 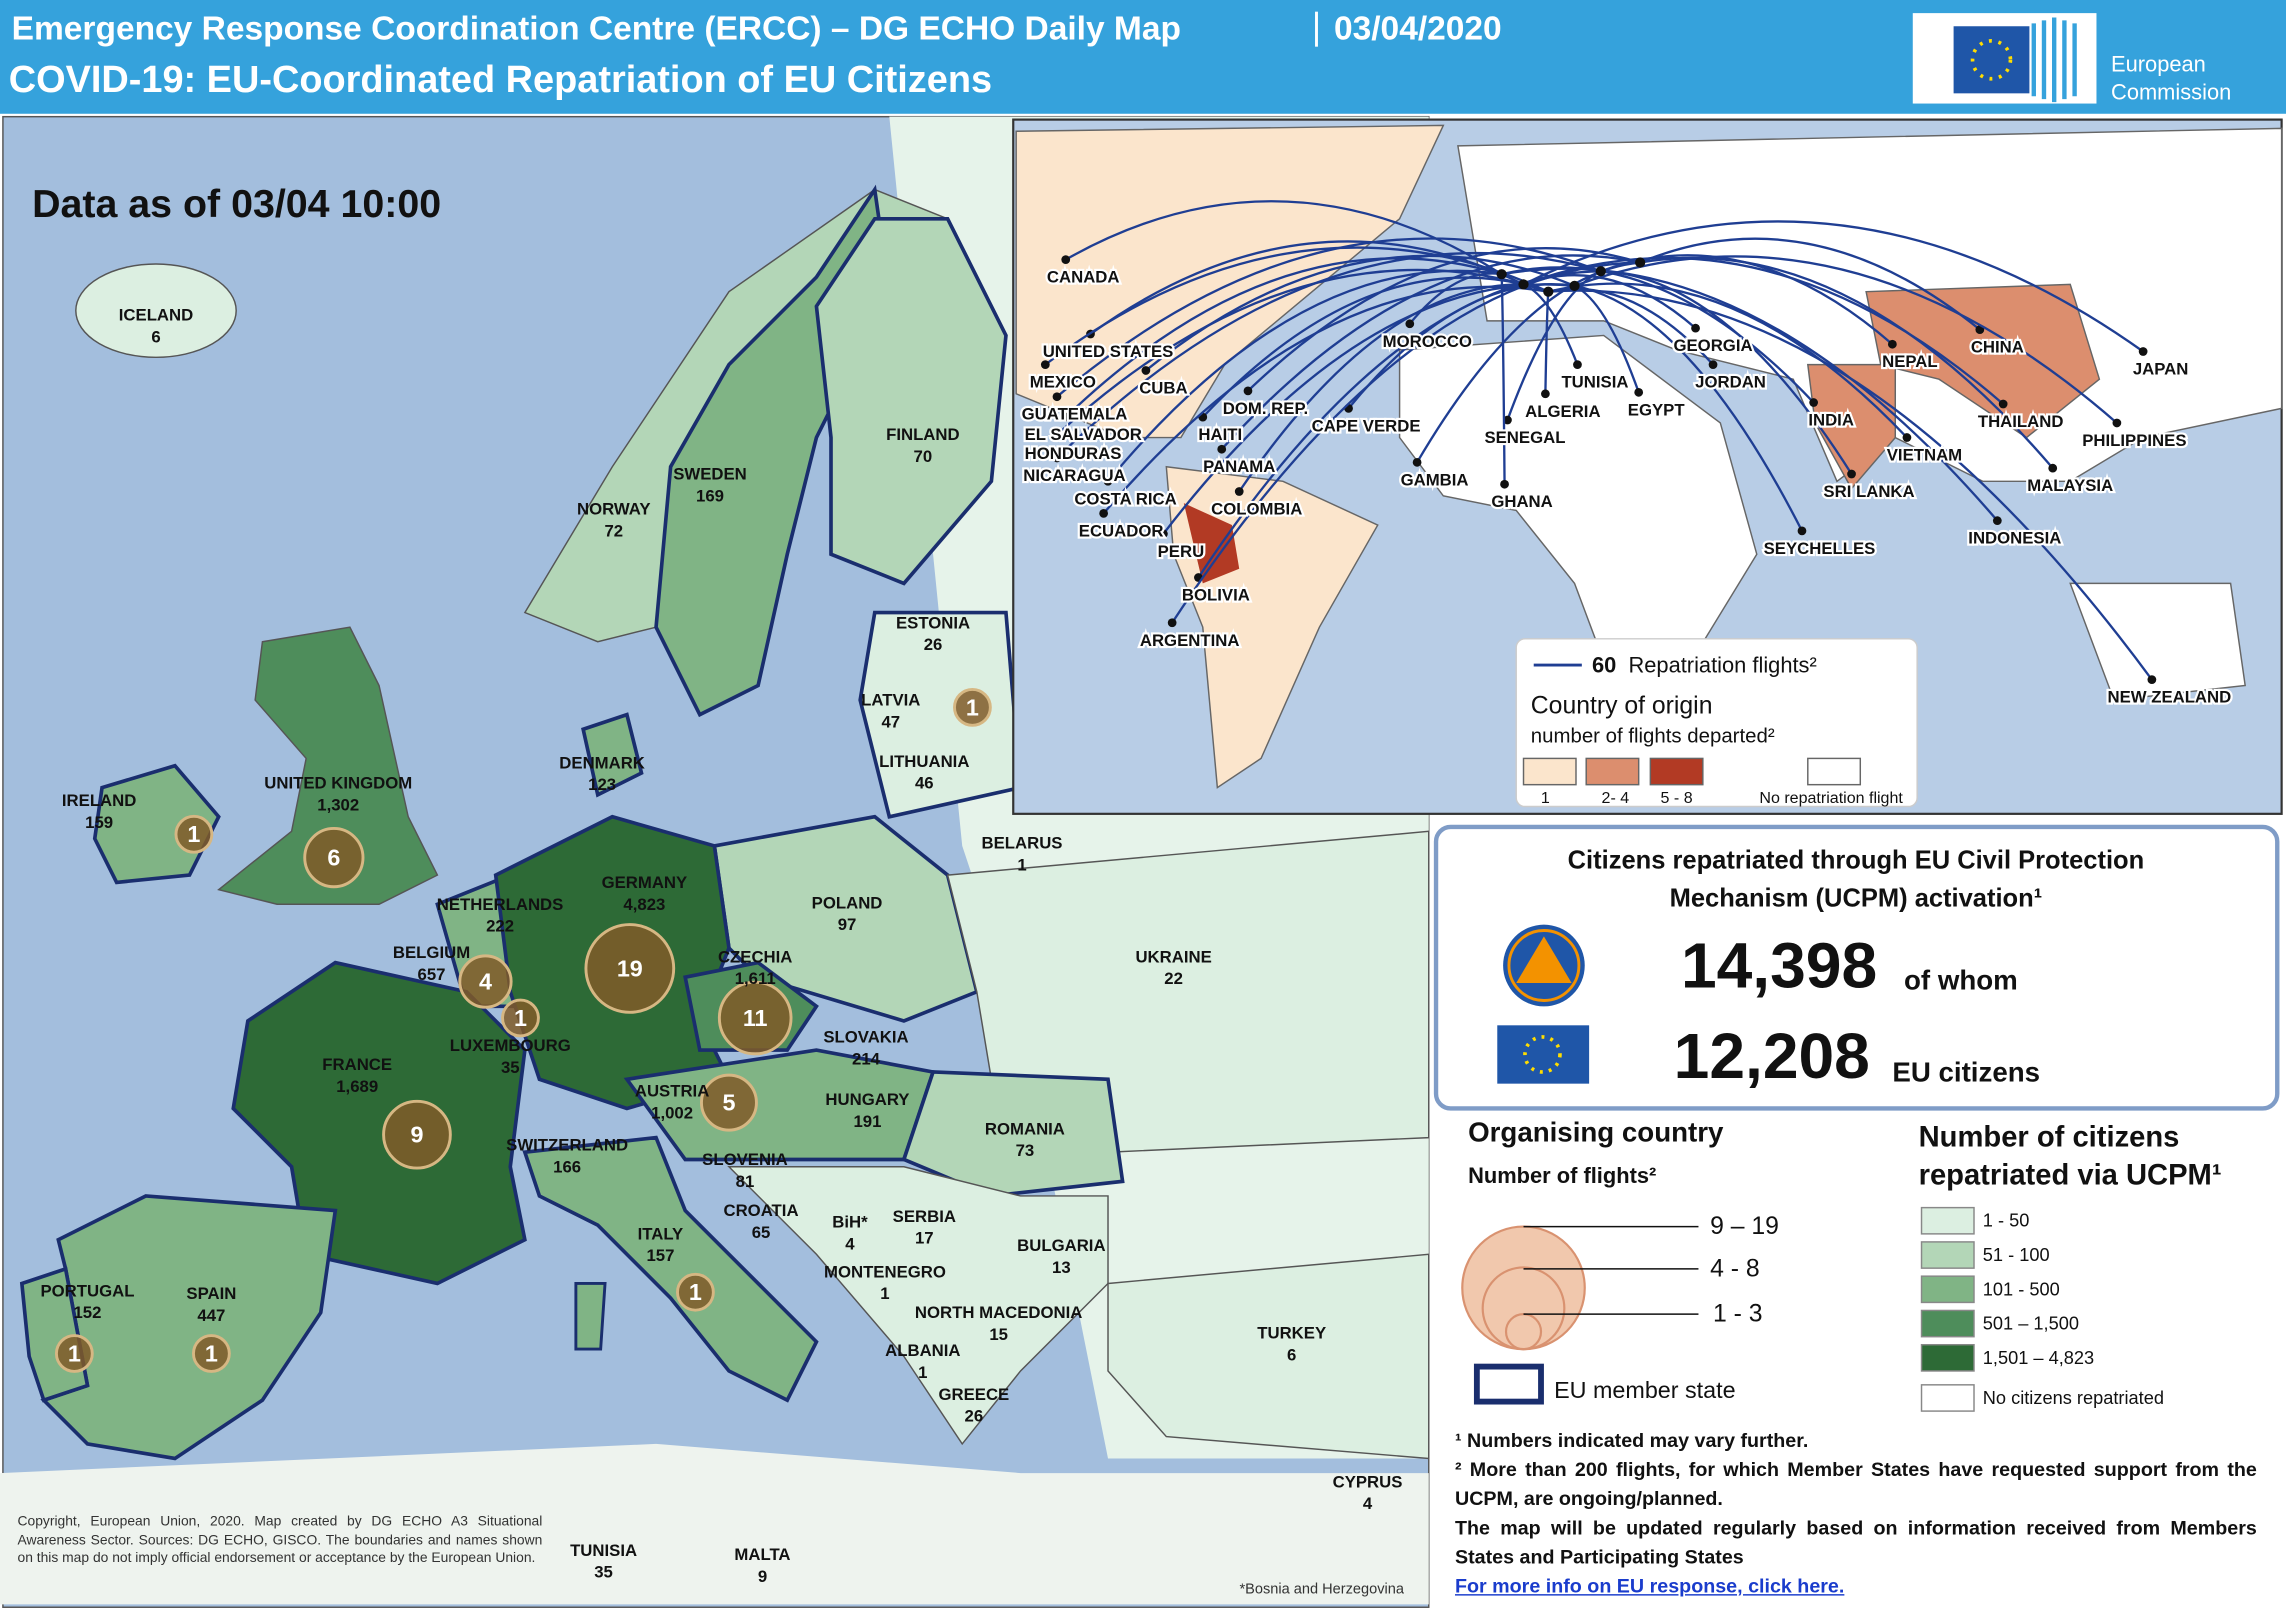 What do you see at coordinates (1181, 551) in the screenshot?
I see `country-label: PERU` at bounding box center [1181, 551].